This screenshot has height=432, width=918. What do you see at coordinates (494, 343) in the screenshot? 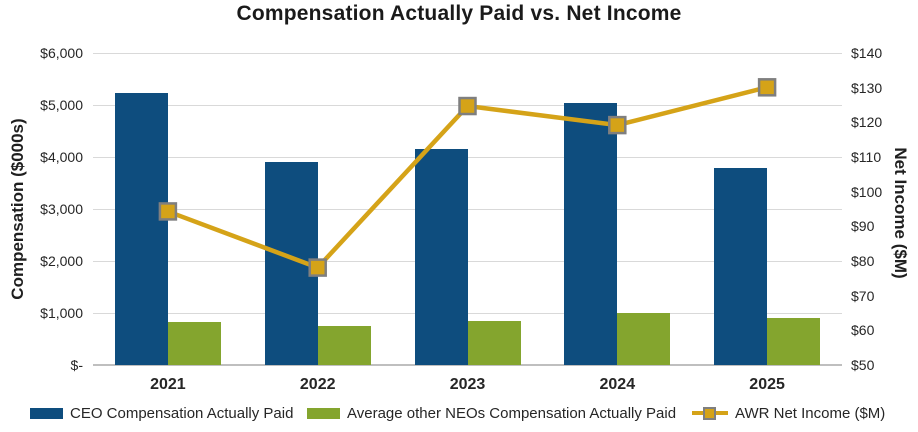
I see `neo-compensation-bar-2023` at bounding box center [494, 343].